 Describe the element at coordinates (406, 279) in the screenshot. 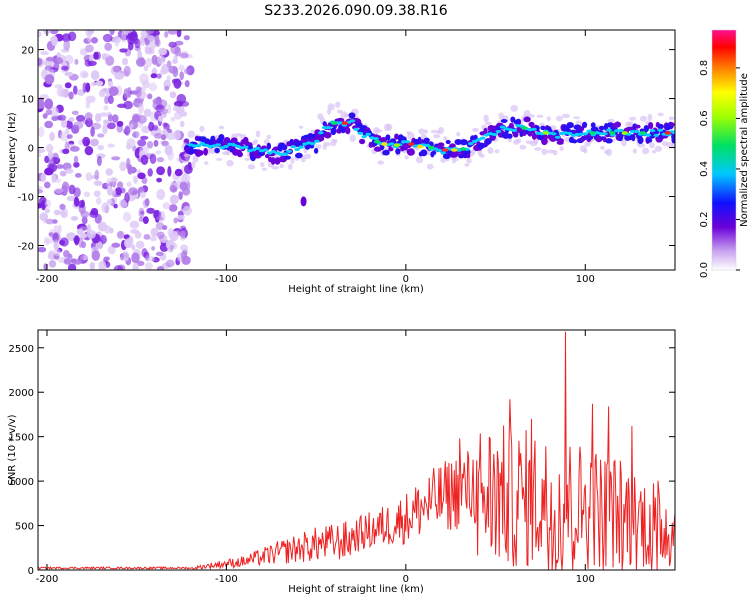

I see `spectrogram-x-tick-label: 0` at that location.